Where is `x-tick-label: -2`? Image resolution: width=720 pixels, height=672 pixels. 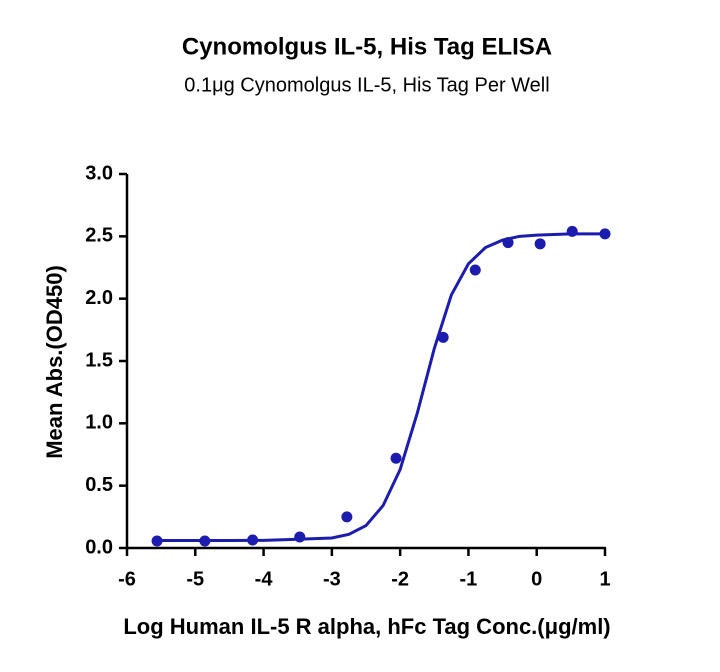 x-tick-label: -2 is located at coordinates (400, 579).